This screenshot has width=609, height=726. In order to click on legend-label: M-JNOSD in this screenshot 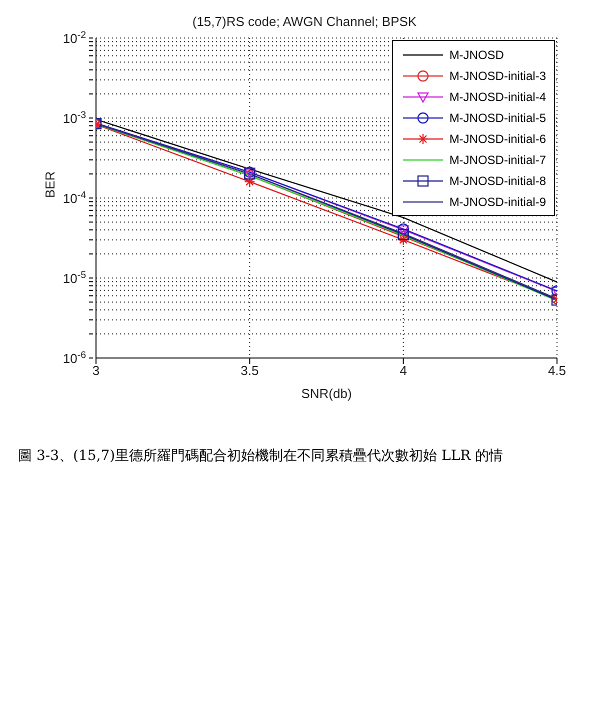, I will do `click(476, 55)`.